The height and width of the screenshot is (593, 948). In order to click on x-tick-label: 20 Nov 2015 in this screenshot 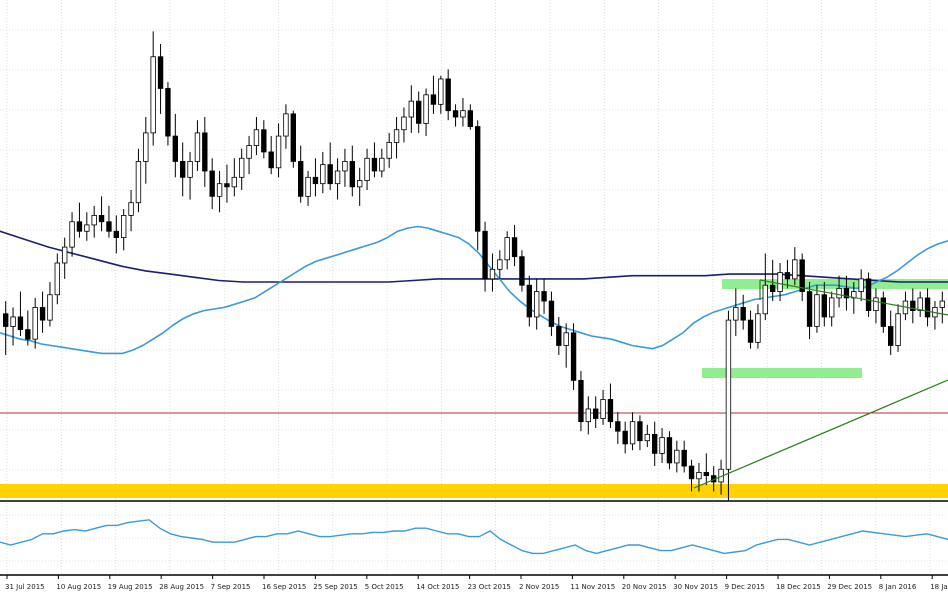, I will do `click(644, 587)`.